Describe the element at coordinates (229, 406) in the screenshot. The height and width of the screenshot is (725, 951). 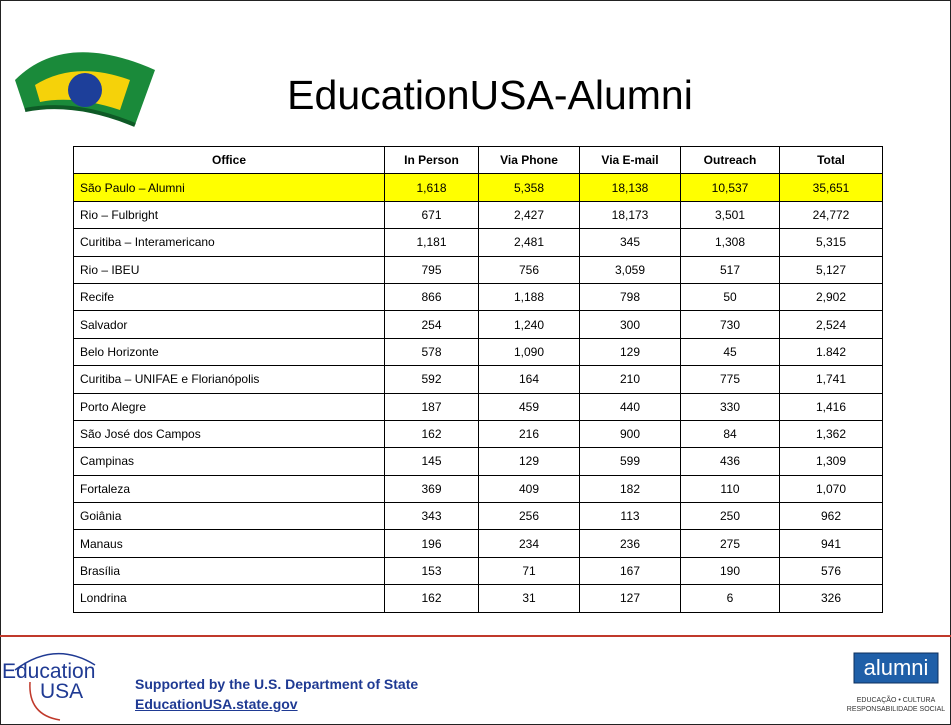
I see `table-cell: Porto Alegre` at that location.